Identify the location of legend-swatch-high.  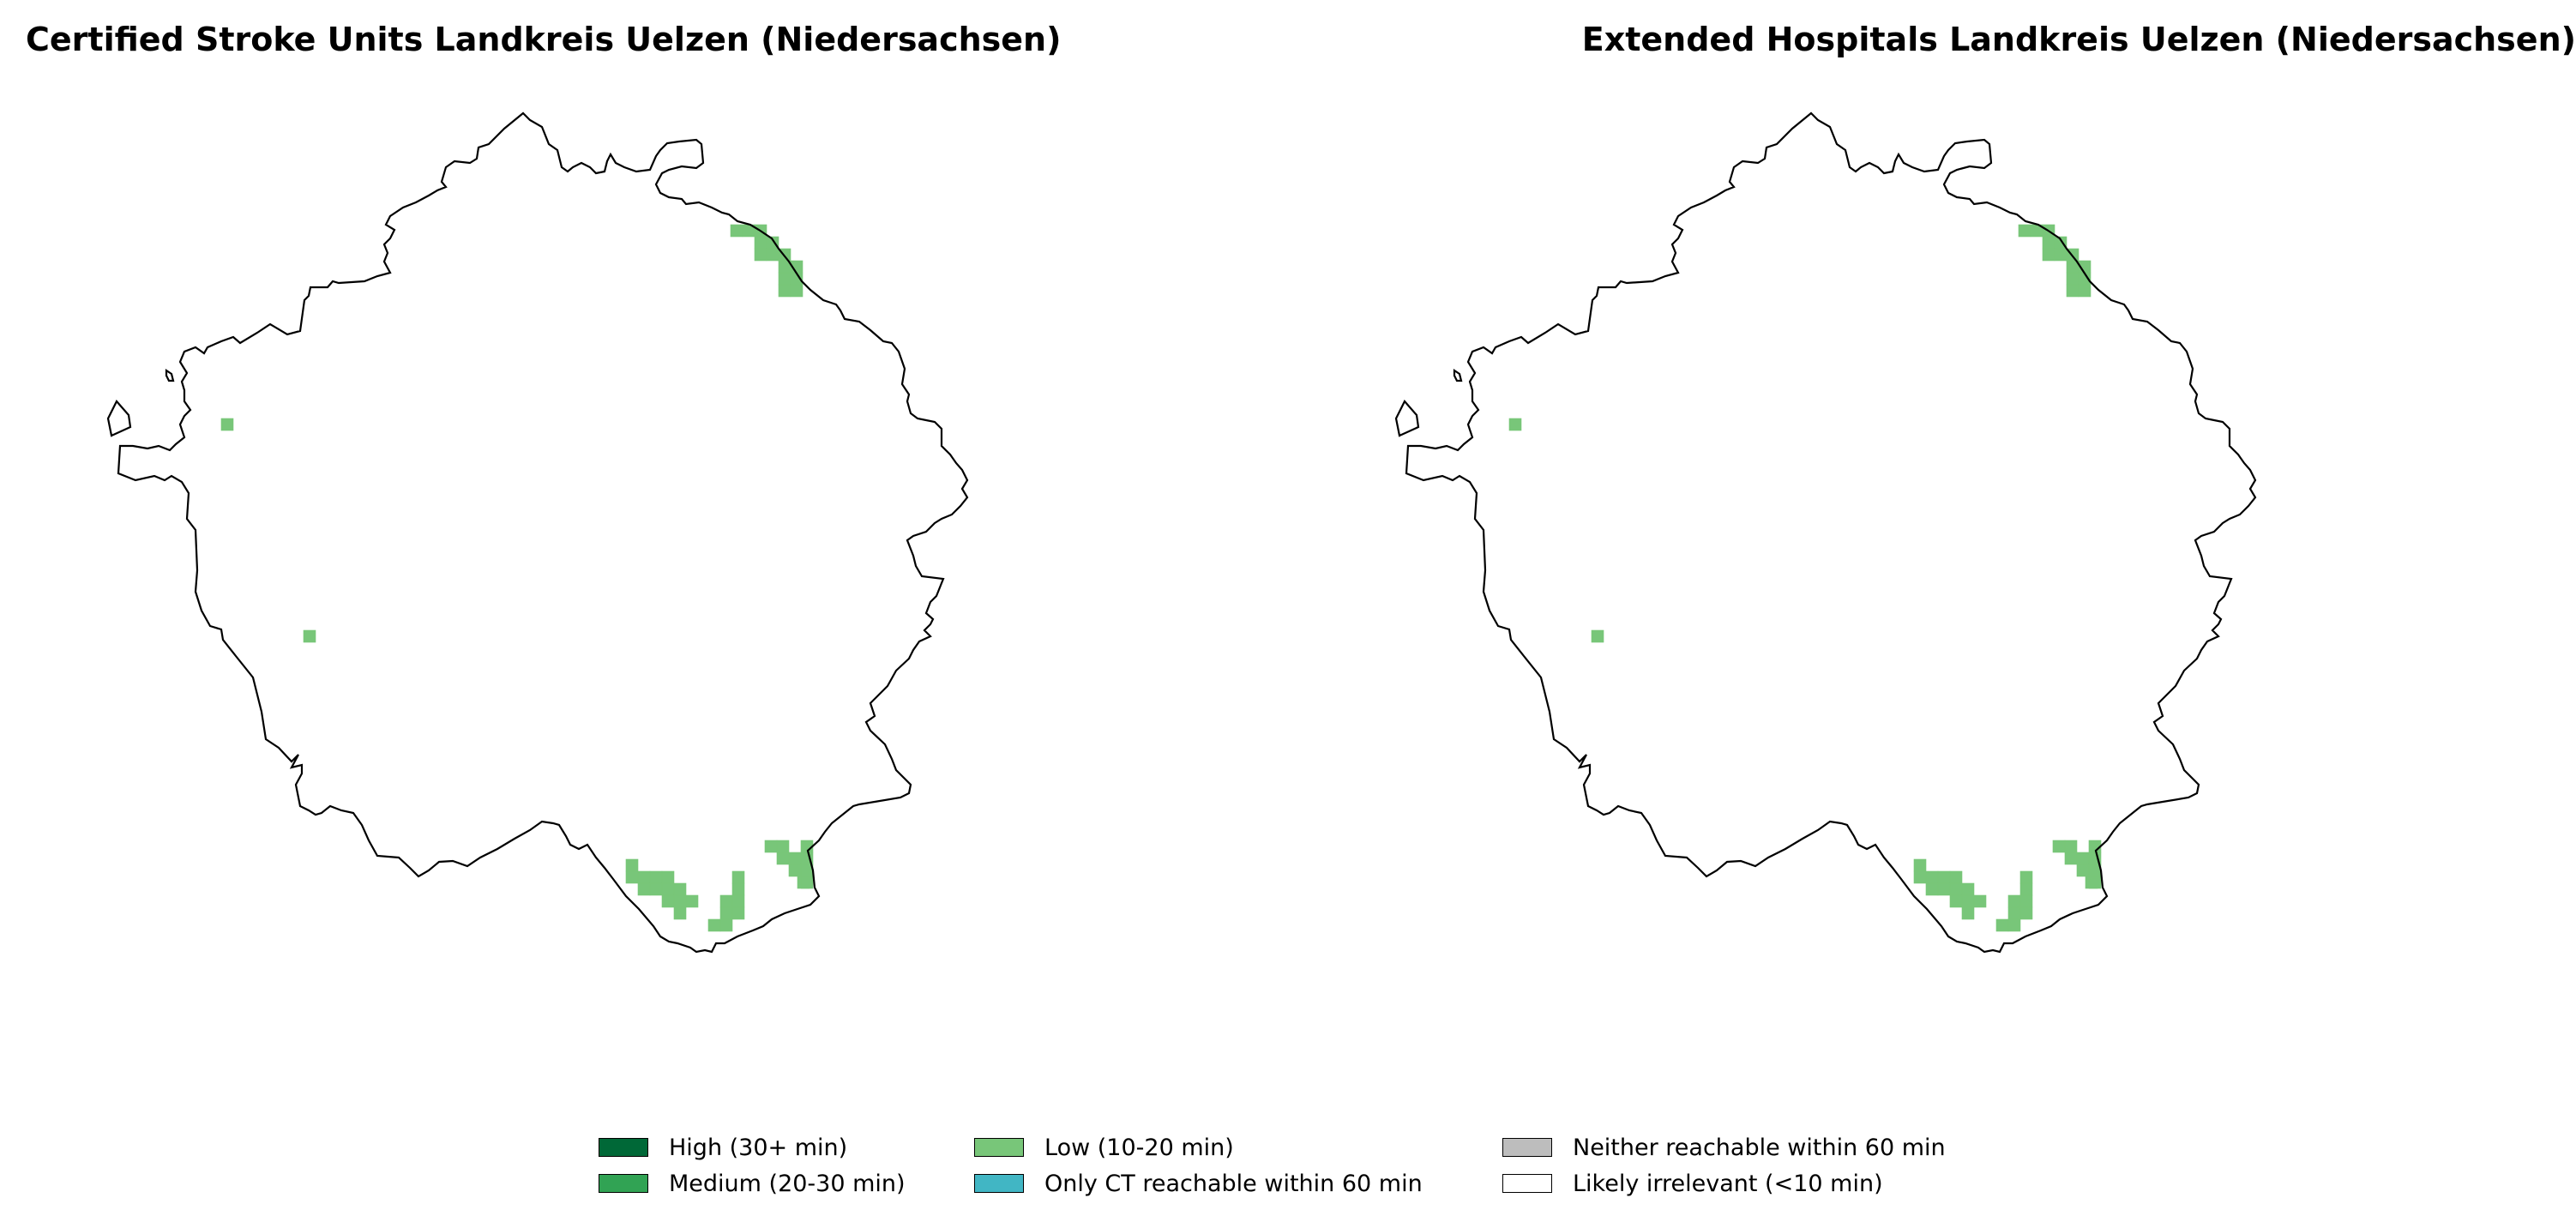
(623, 1147).